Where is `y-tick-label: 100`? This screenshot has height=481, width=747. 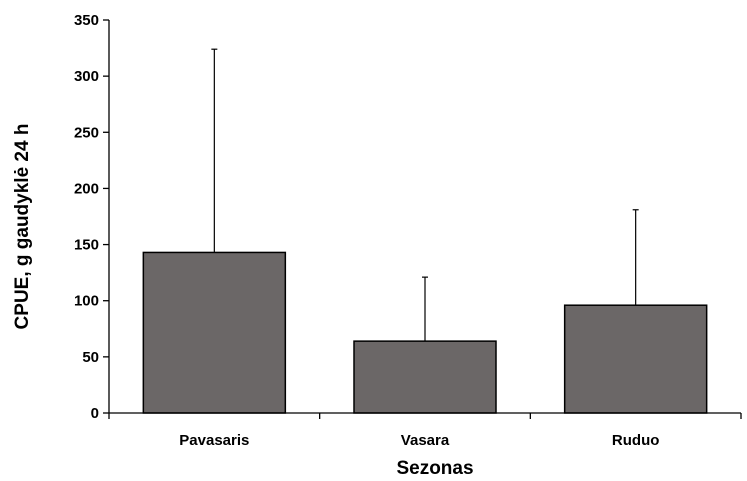
y-tick-label: 100 is located at coordinates (86, 301).